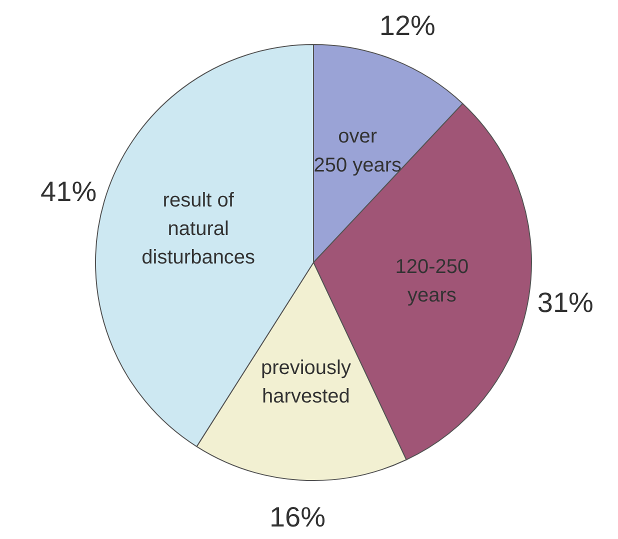 This screenshot has width=618, height=539. I want to click on slice-label: over 250 years, so click(358, 151).